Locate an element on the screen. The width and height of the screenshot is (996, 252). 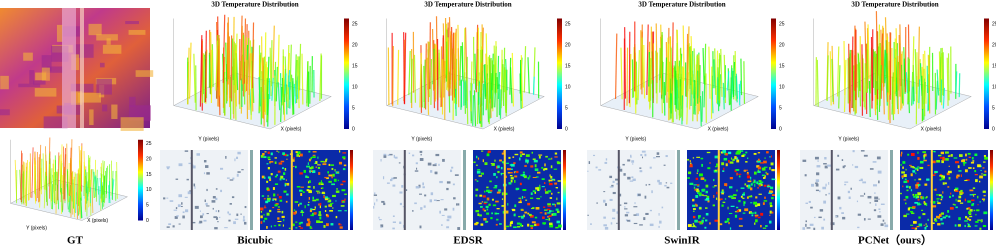
colorbar-tick-label: 10 is located at coordinates (994, 87).